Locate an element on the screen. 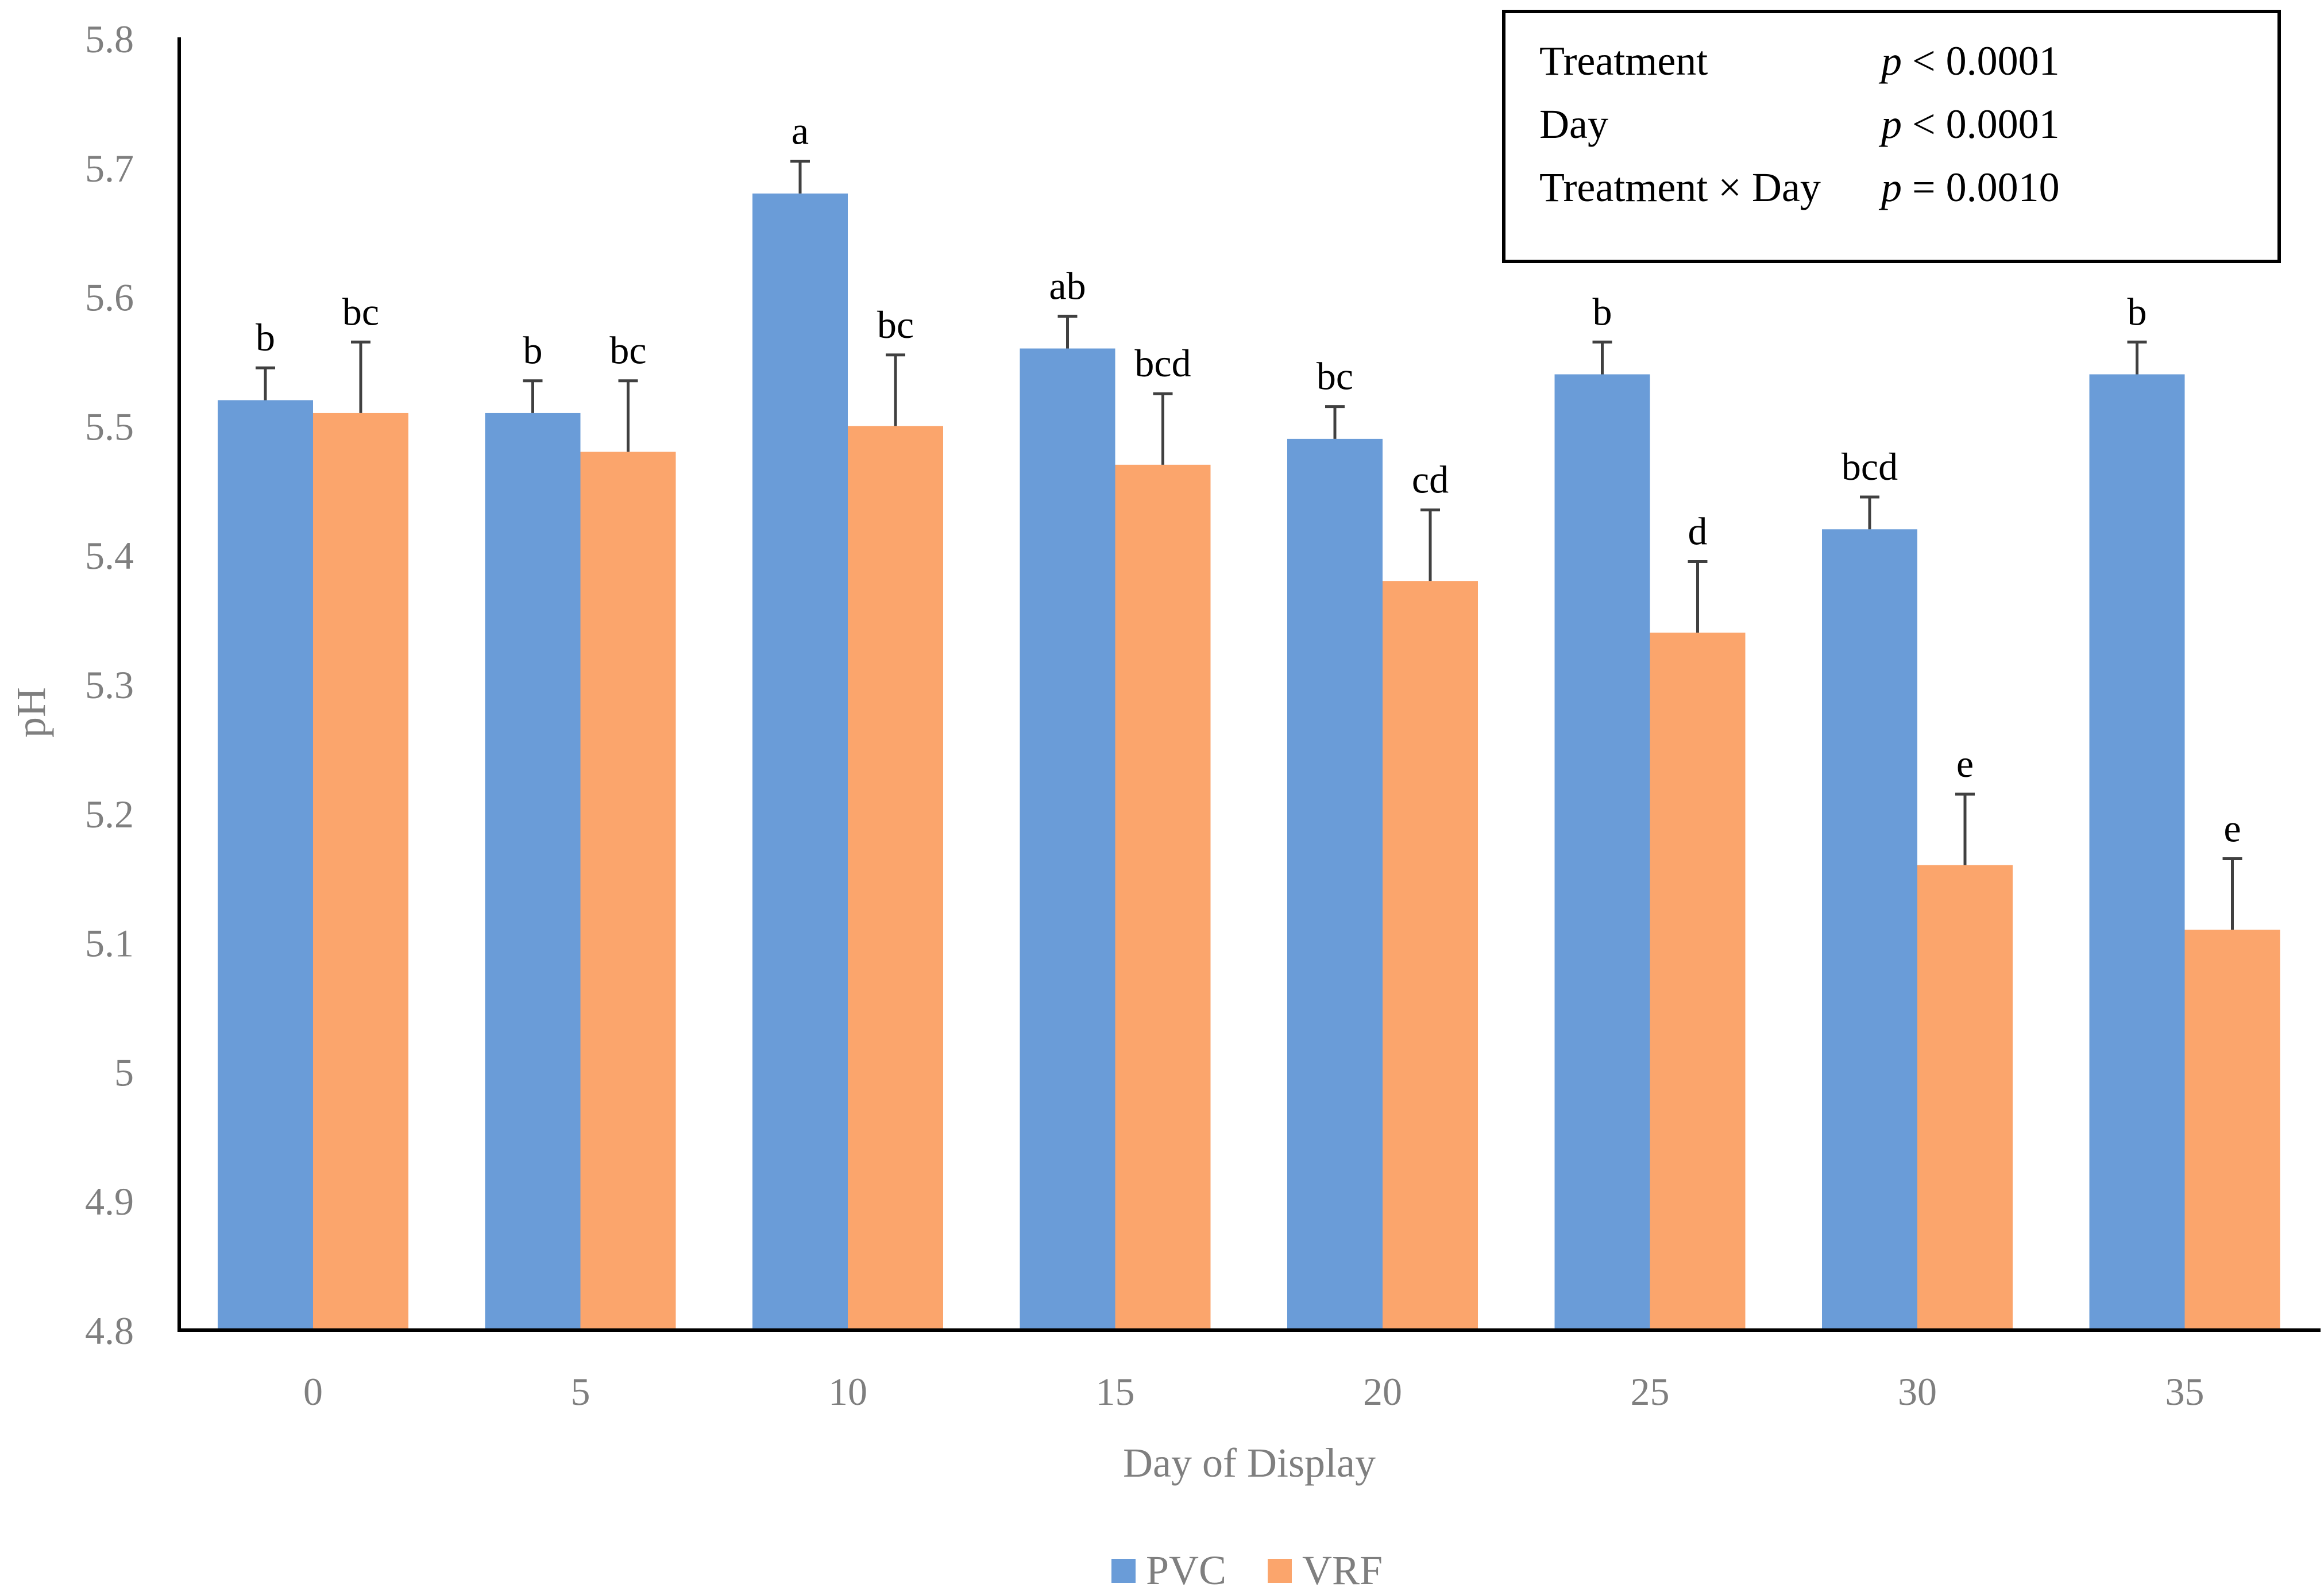  y-tick-label: 4.9 is located at coordinates (110, 1201).